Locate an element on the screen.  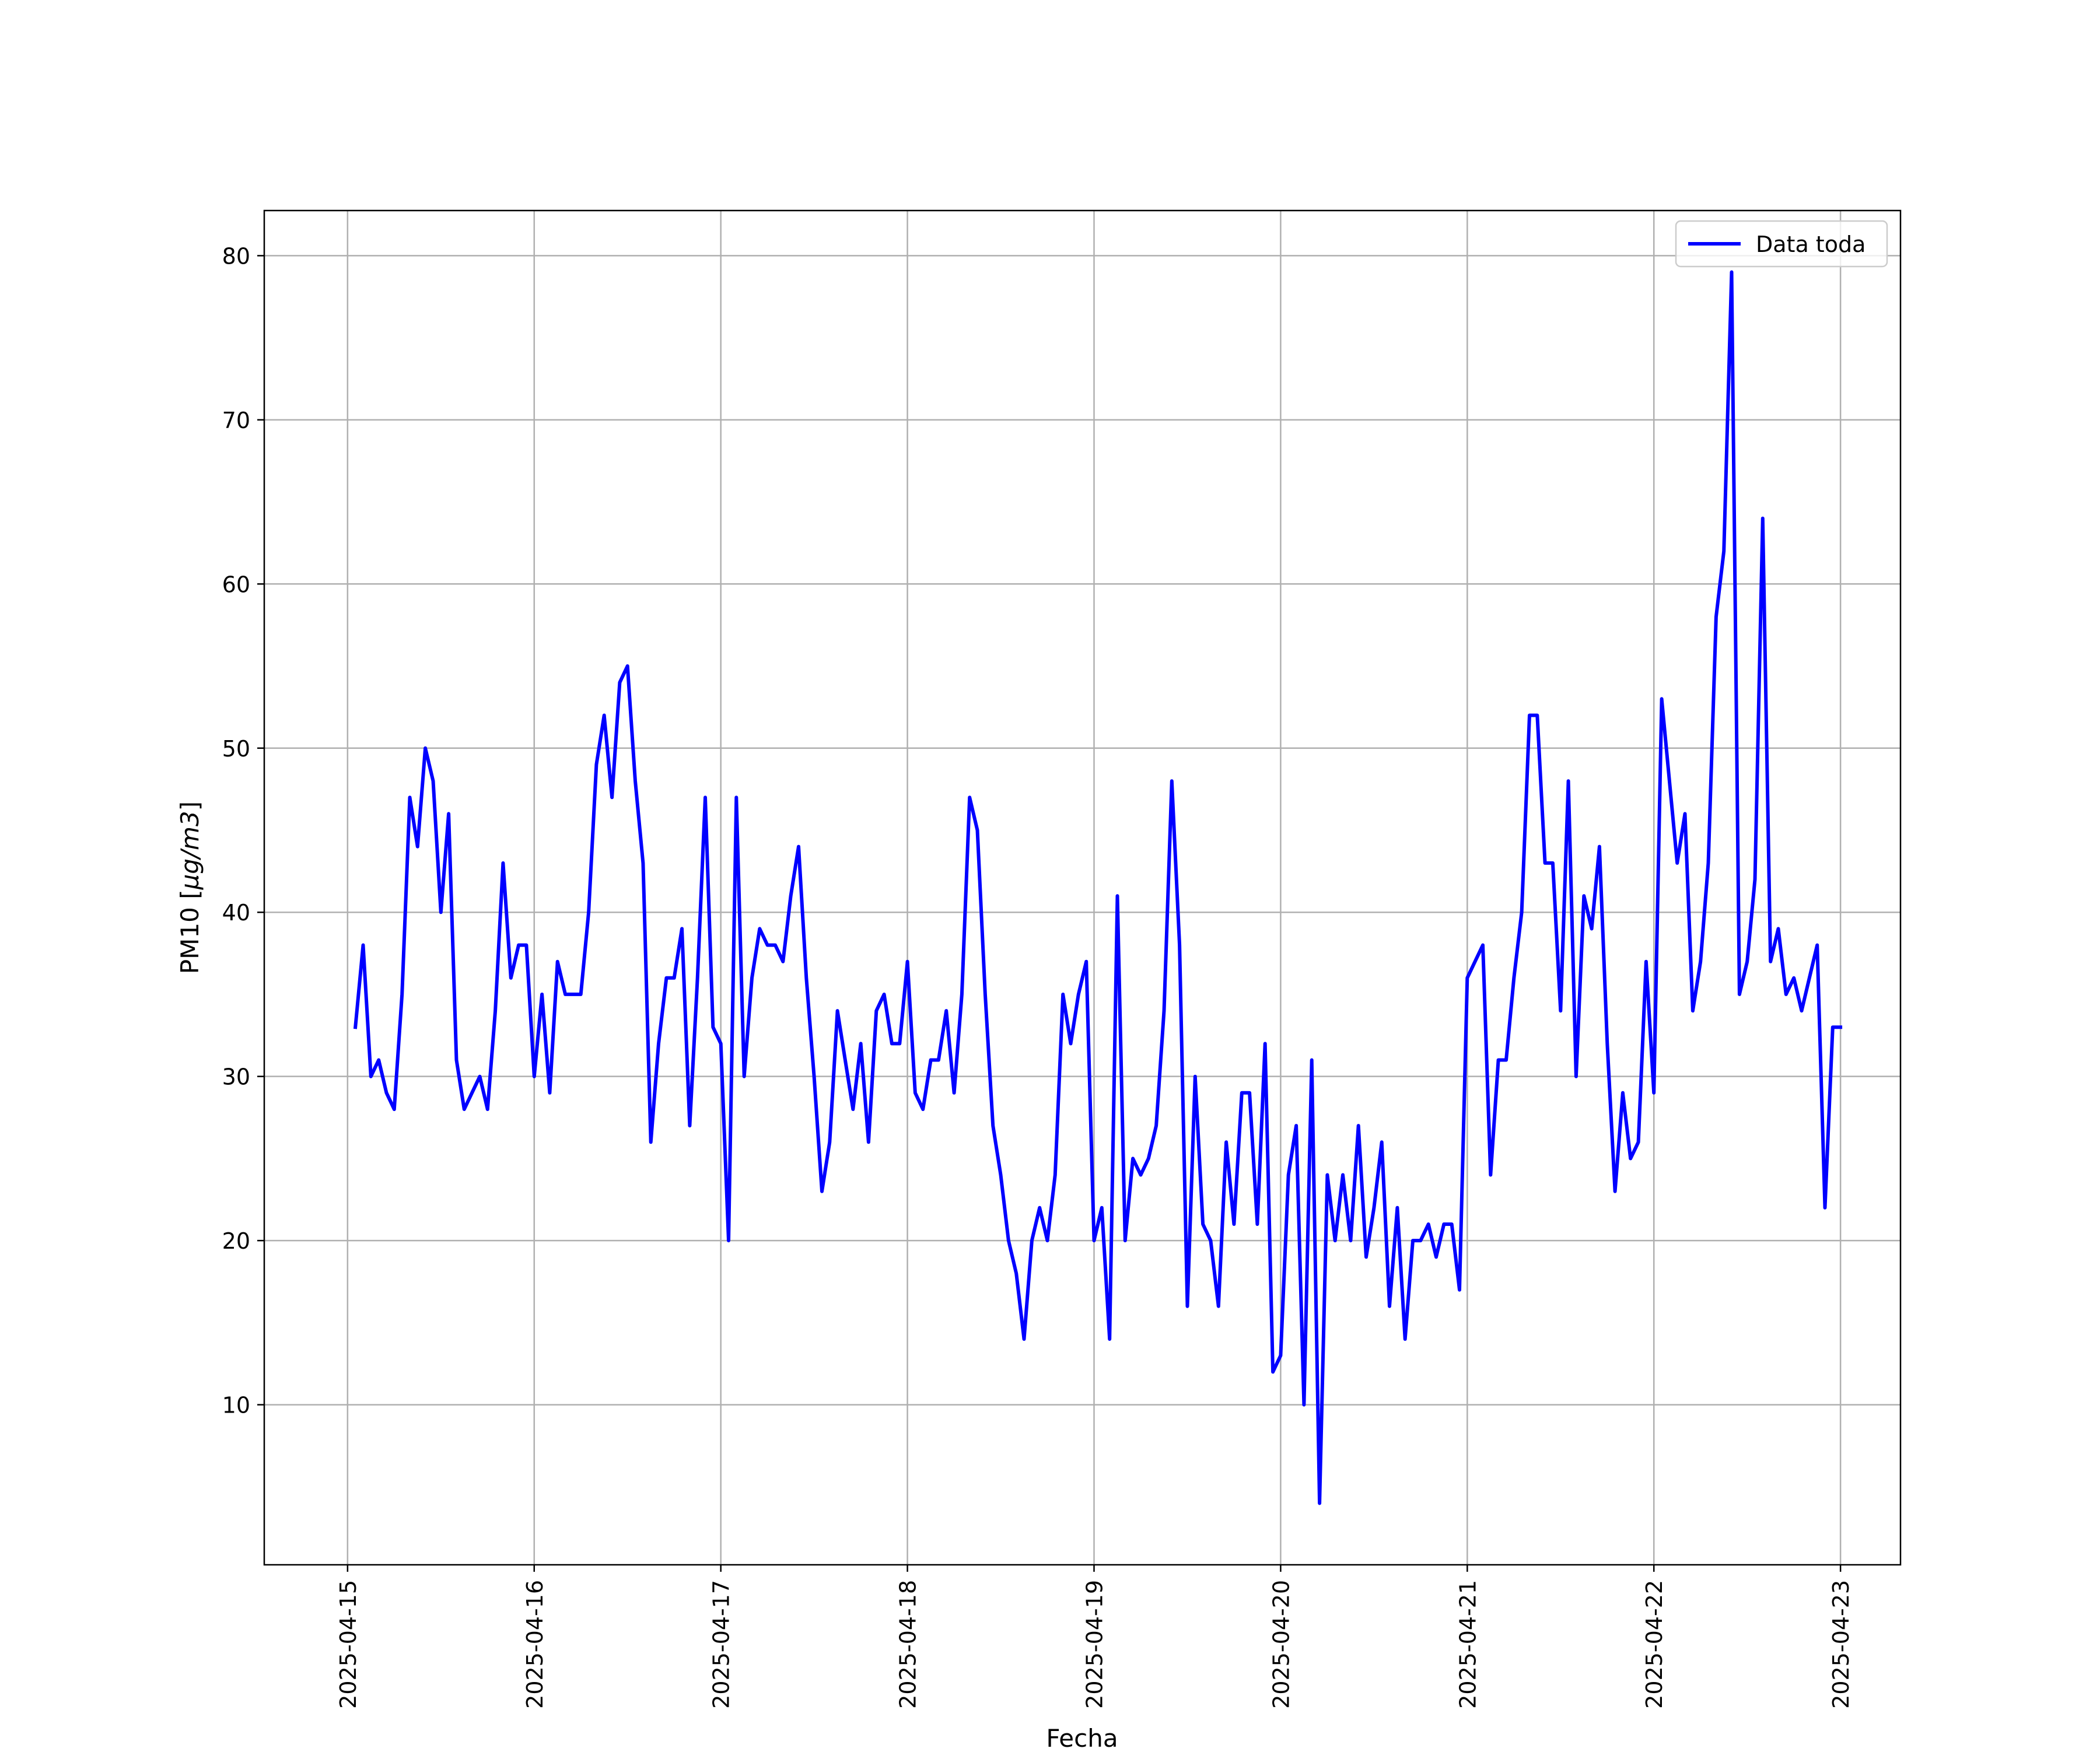
x-tick-label: 2025-04-15 is located at coordinates (348, 1644).